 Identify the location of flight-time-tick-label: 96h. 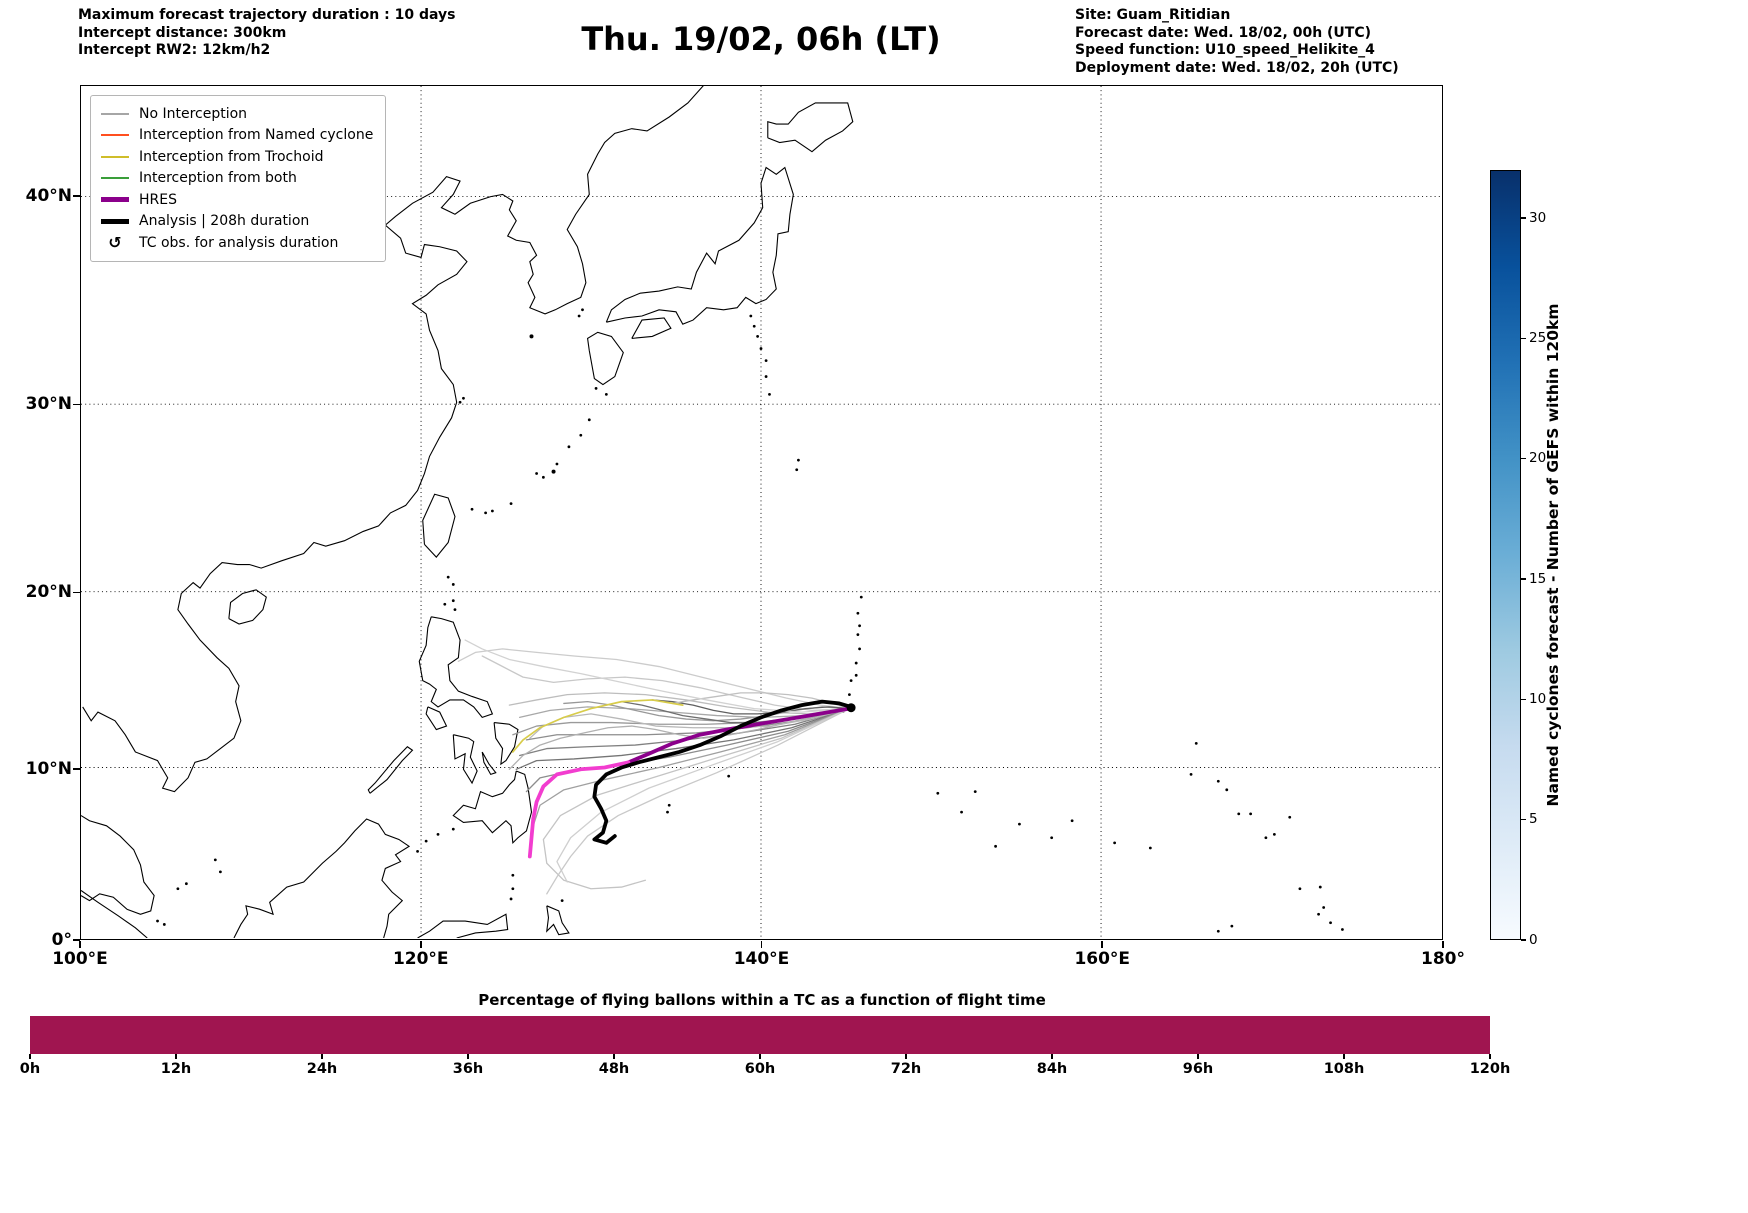
(1198, 1069).